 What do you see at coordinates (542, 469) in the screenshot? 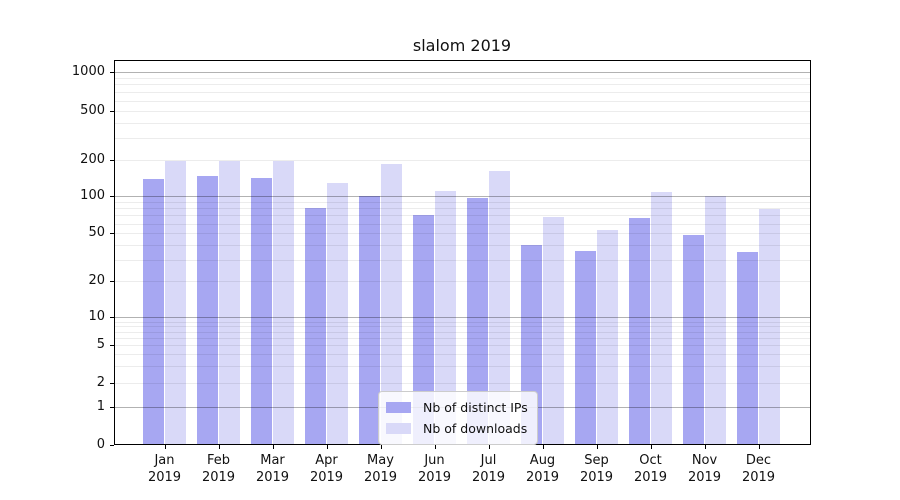
I see `x-tick-label: Aug 2019` at bounding box center [542, 469].